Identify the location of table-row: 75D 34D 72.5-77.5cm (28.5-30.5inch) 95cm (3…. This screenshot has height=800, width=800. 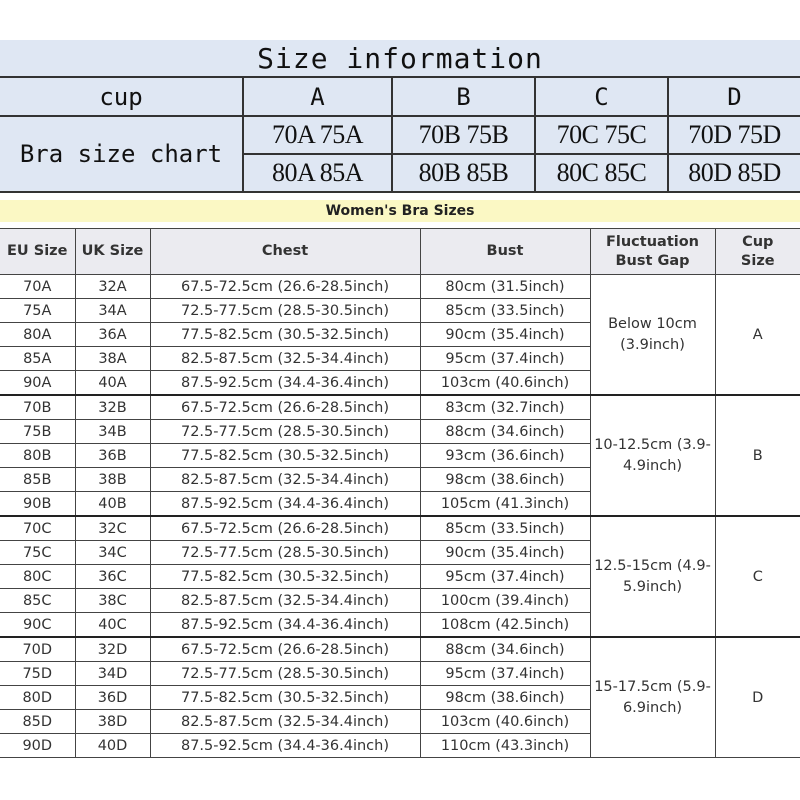
(400, 673).